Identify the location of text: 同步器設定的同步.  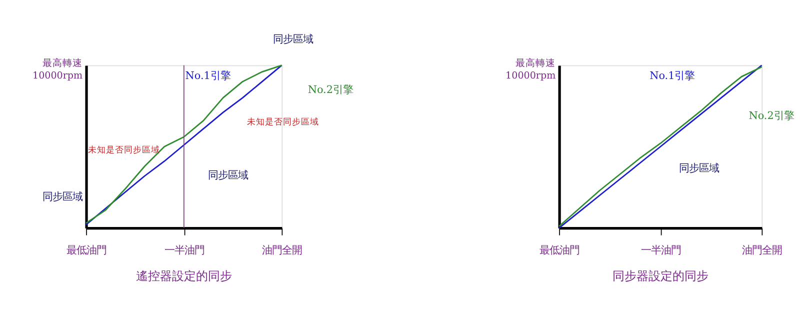
(660, 276).